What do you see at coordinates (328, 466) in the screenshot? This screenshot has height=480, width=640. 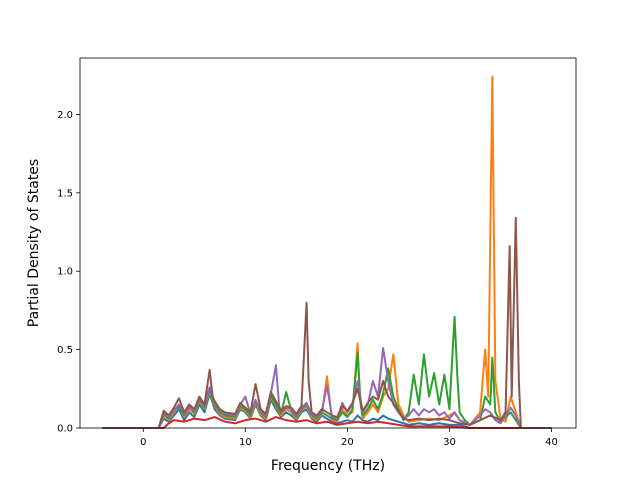 I see `x-axis-label: Frequency (THz)` at bounding box center [328, 466].